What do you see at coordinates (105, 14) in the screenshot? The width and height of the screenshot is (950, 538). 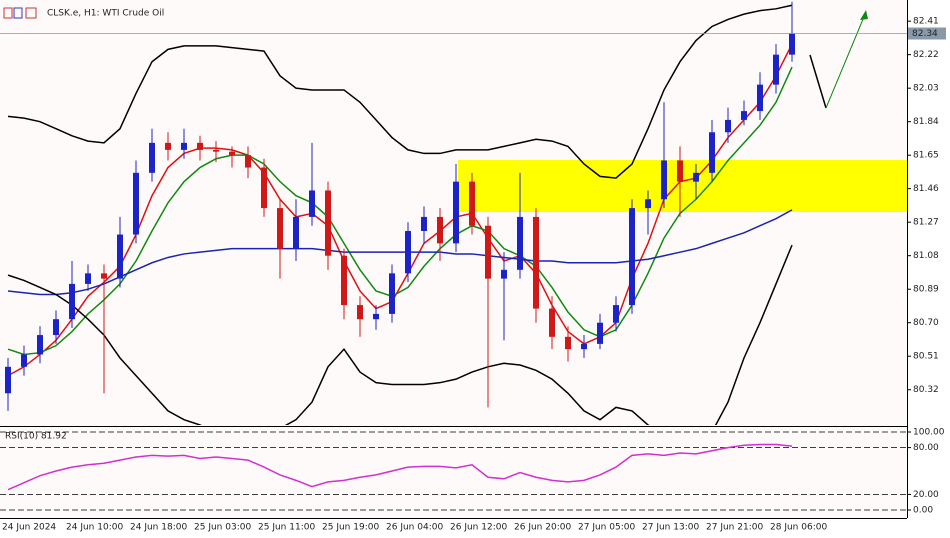 I see `chart-title: CLSK.e, H1: WTI Crude Oil` at bounding box center [105, 14].